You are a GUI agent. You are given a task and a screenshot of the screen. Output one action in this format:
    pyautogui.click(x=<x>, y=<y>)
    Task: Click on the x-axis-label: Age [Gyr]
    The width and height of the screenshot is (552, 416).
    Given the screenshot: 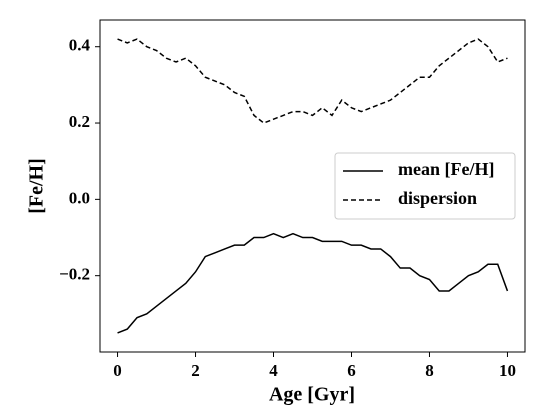 What is the action you would take?
    pyautogui.click(x=312, y=395)
    